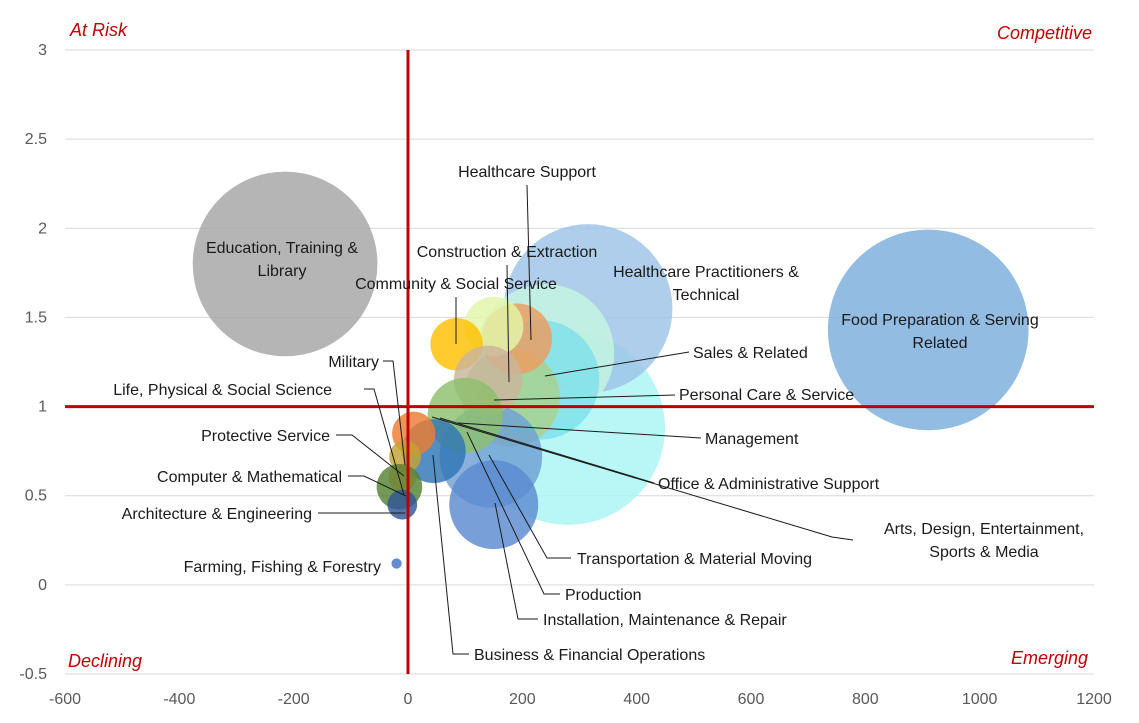  I want to click on leader-transport, so click(529, 506).